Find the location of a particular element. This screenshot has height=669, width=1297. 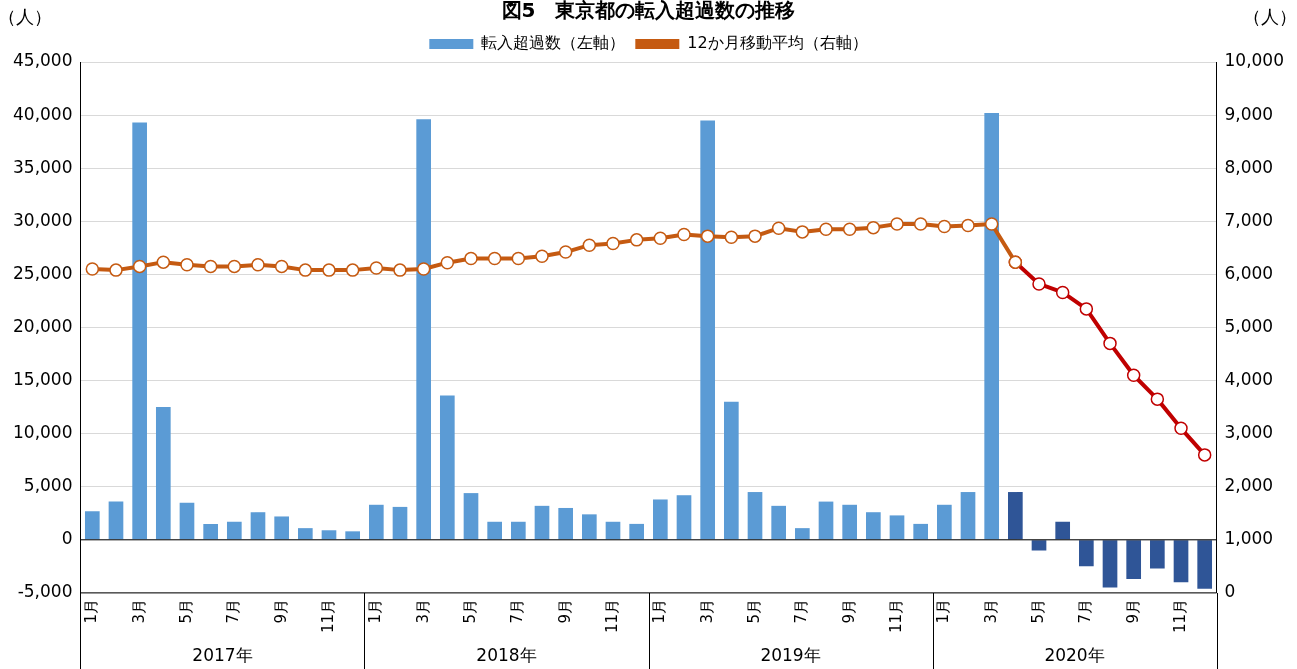

y2-tick-label: 10,000 is located at coordinates (1254, 60).